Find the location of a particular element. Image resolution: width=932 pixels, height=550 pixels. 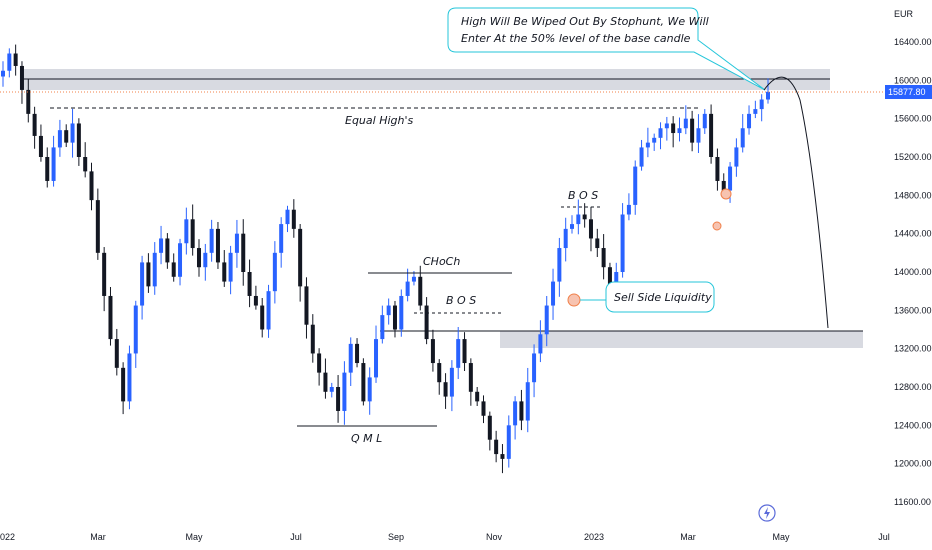

qml-label: Q M L is located at coordinates (366, 438).